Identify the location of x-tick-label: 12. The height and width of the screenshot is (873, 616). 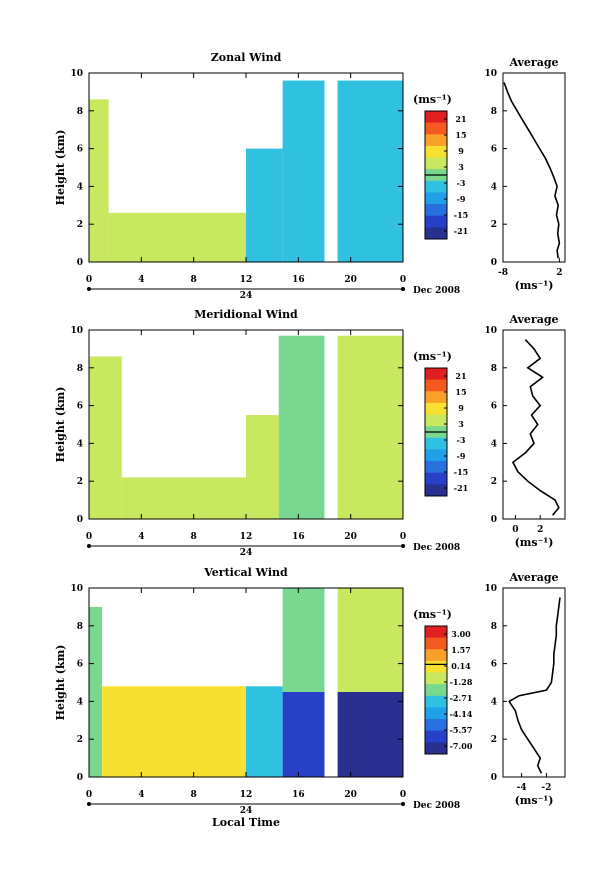
(246, 537).